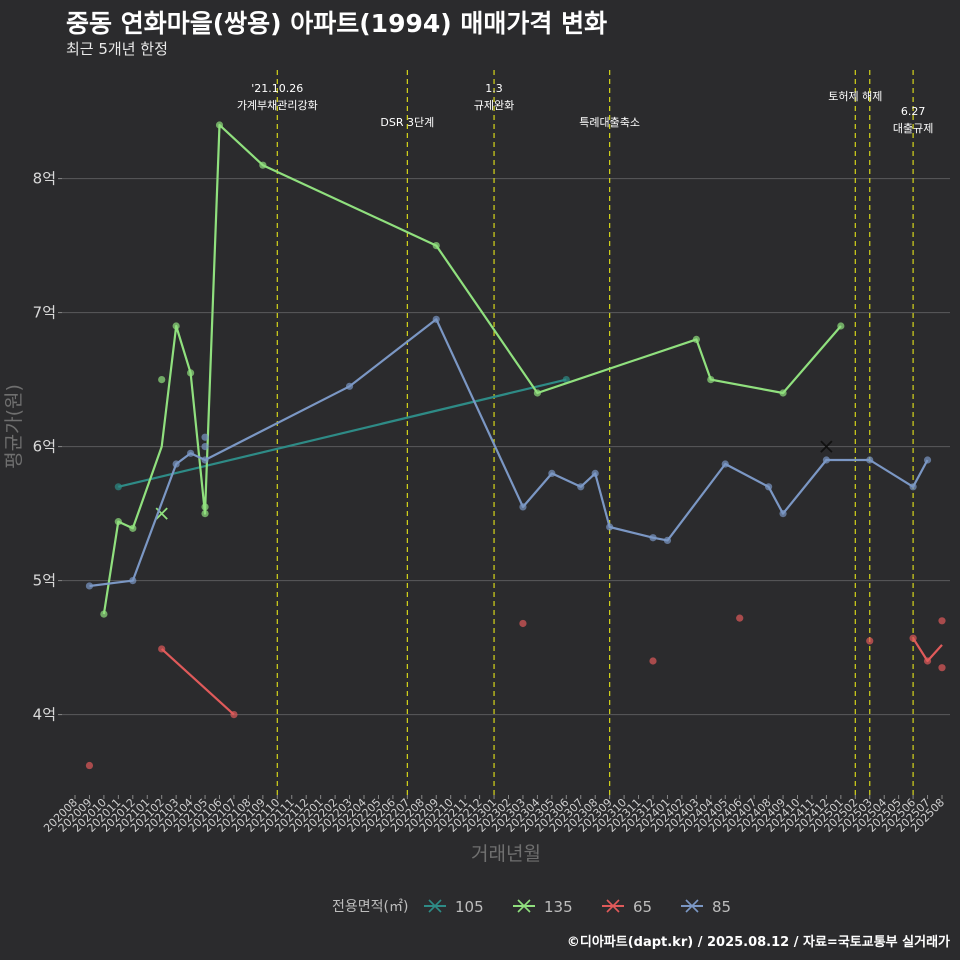 Image resolution: width=960 pixels, height=960 pixels. Describe the element at coordinates (558, 907) in the screenshot. I see `legend-label: 135` at that location.